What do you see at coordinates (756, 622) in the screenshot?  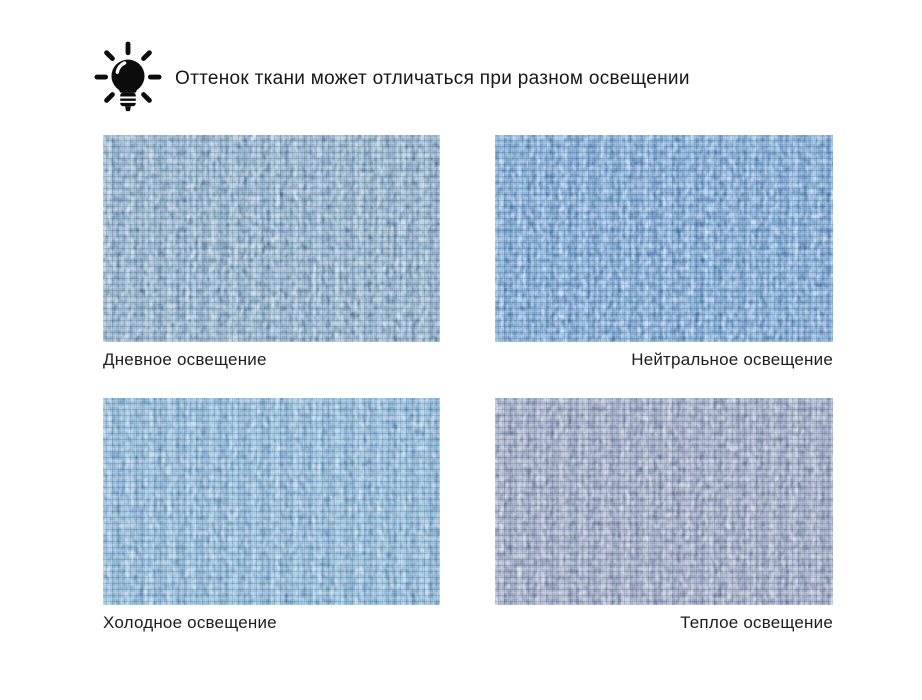 I see `swatch-label-warm: Теплое освещение` at bounding box center [756, 622].